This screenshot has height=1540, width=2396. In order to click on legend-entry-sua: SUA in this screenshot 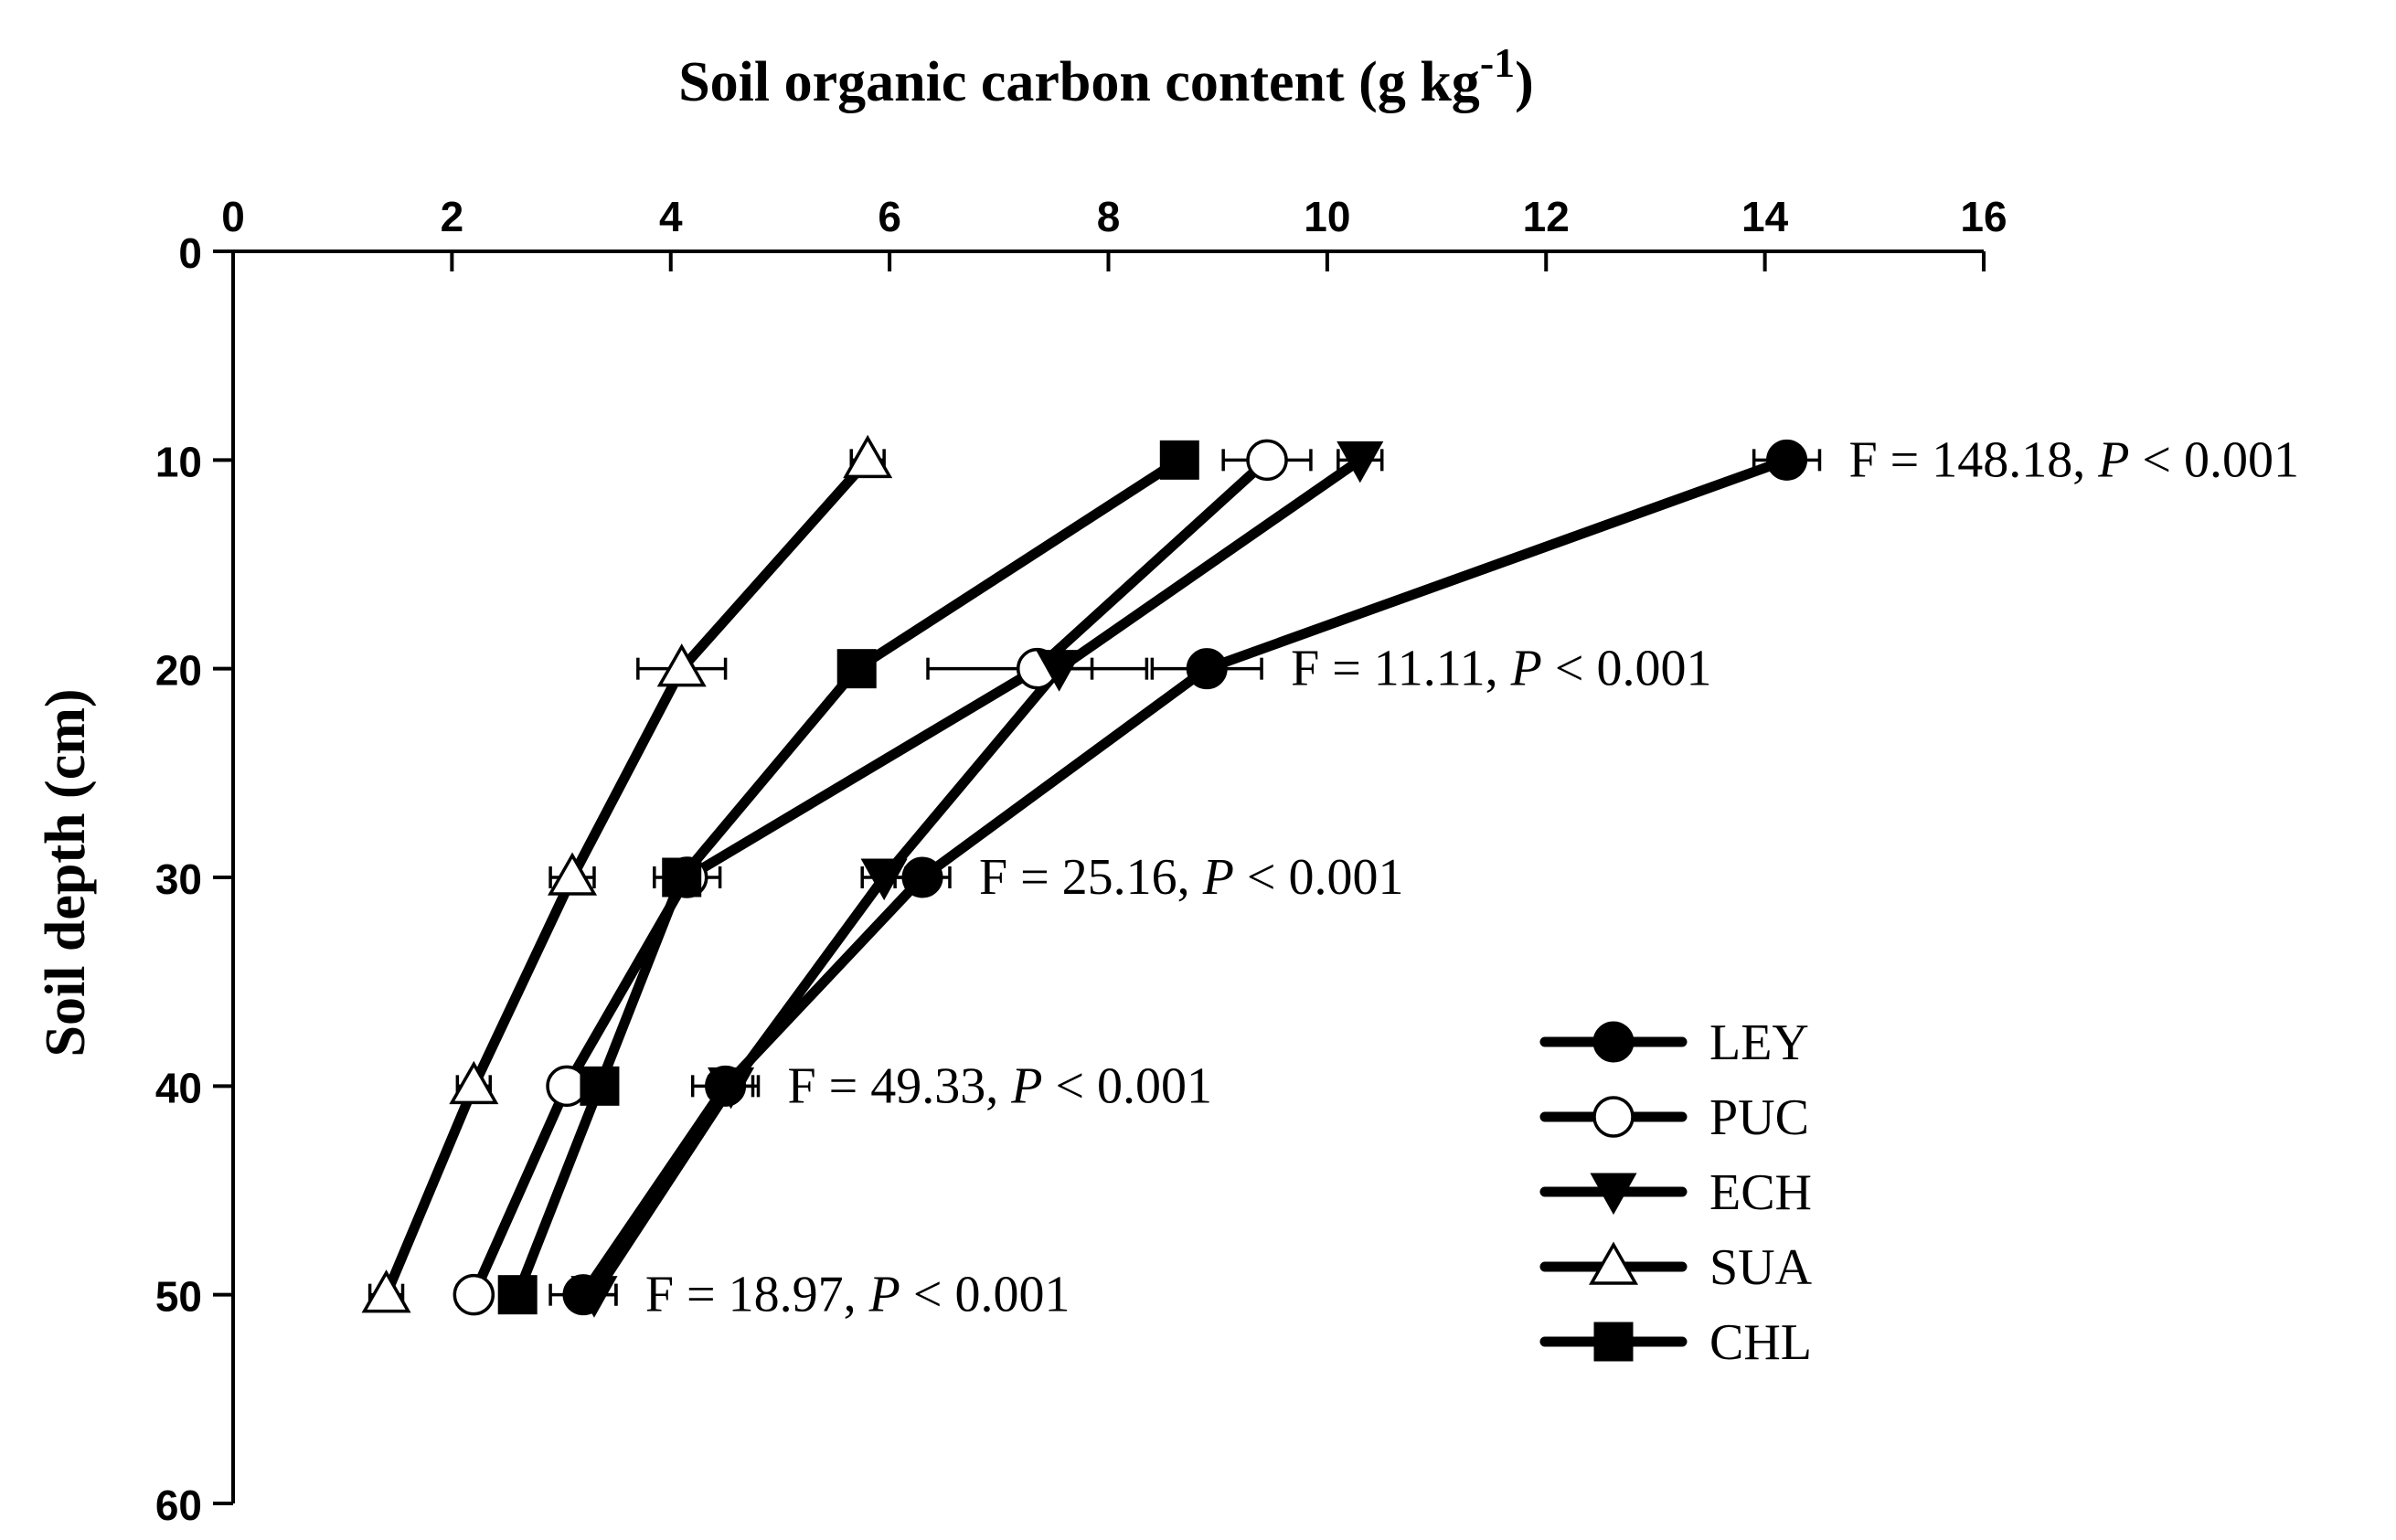, I will do `click(1676, 1267)`.